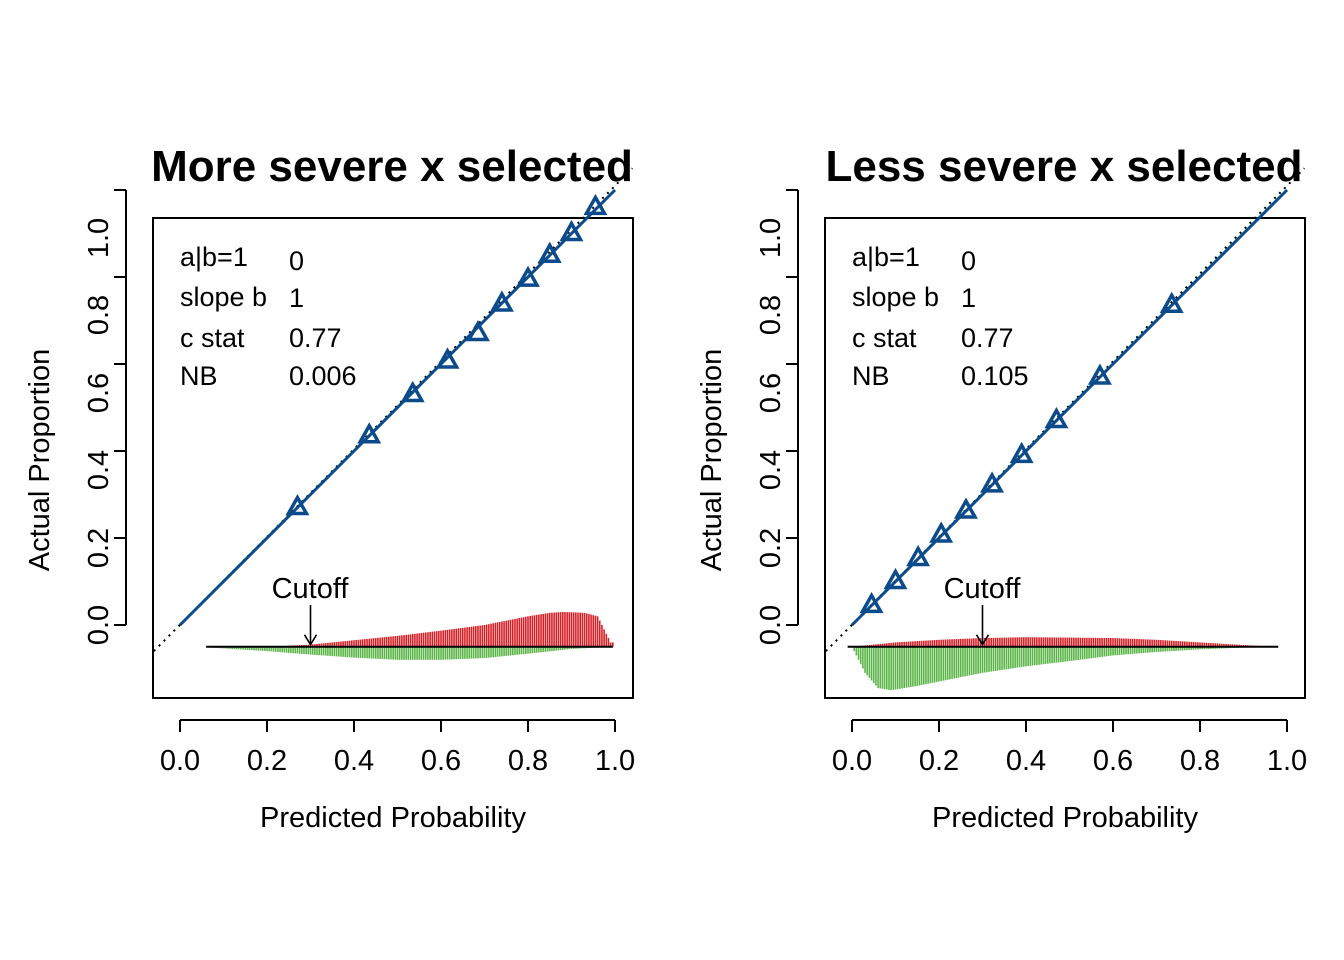 The width and height of the screenshot is (1344, 960). Describe the element at coordinates (323, 376) in the screenshot. I see `stat-value: 0.006` at that location.